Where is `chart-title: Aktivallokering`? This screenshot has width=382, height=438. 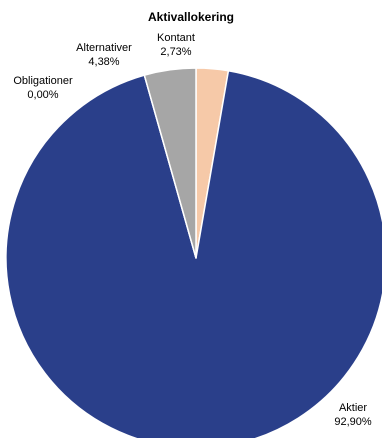
chart-title: Aktivallokering is located at coordinates (191, 17).